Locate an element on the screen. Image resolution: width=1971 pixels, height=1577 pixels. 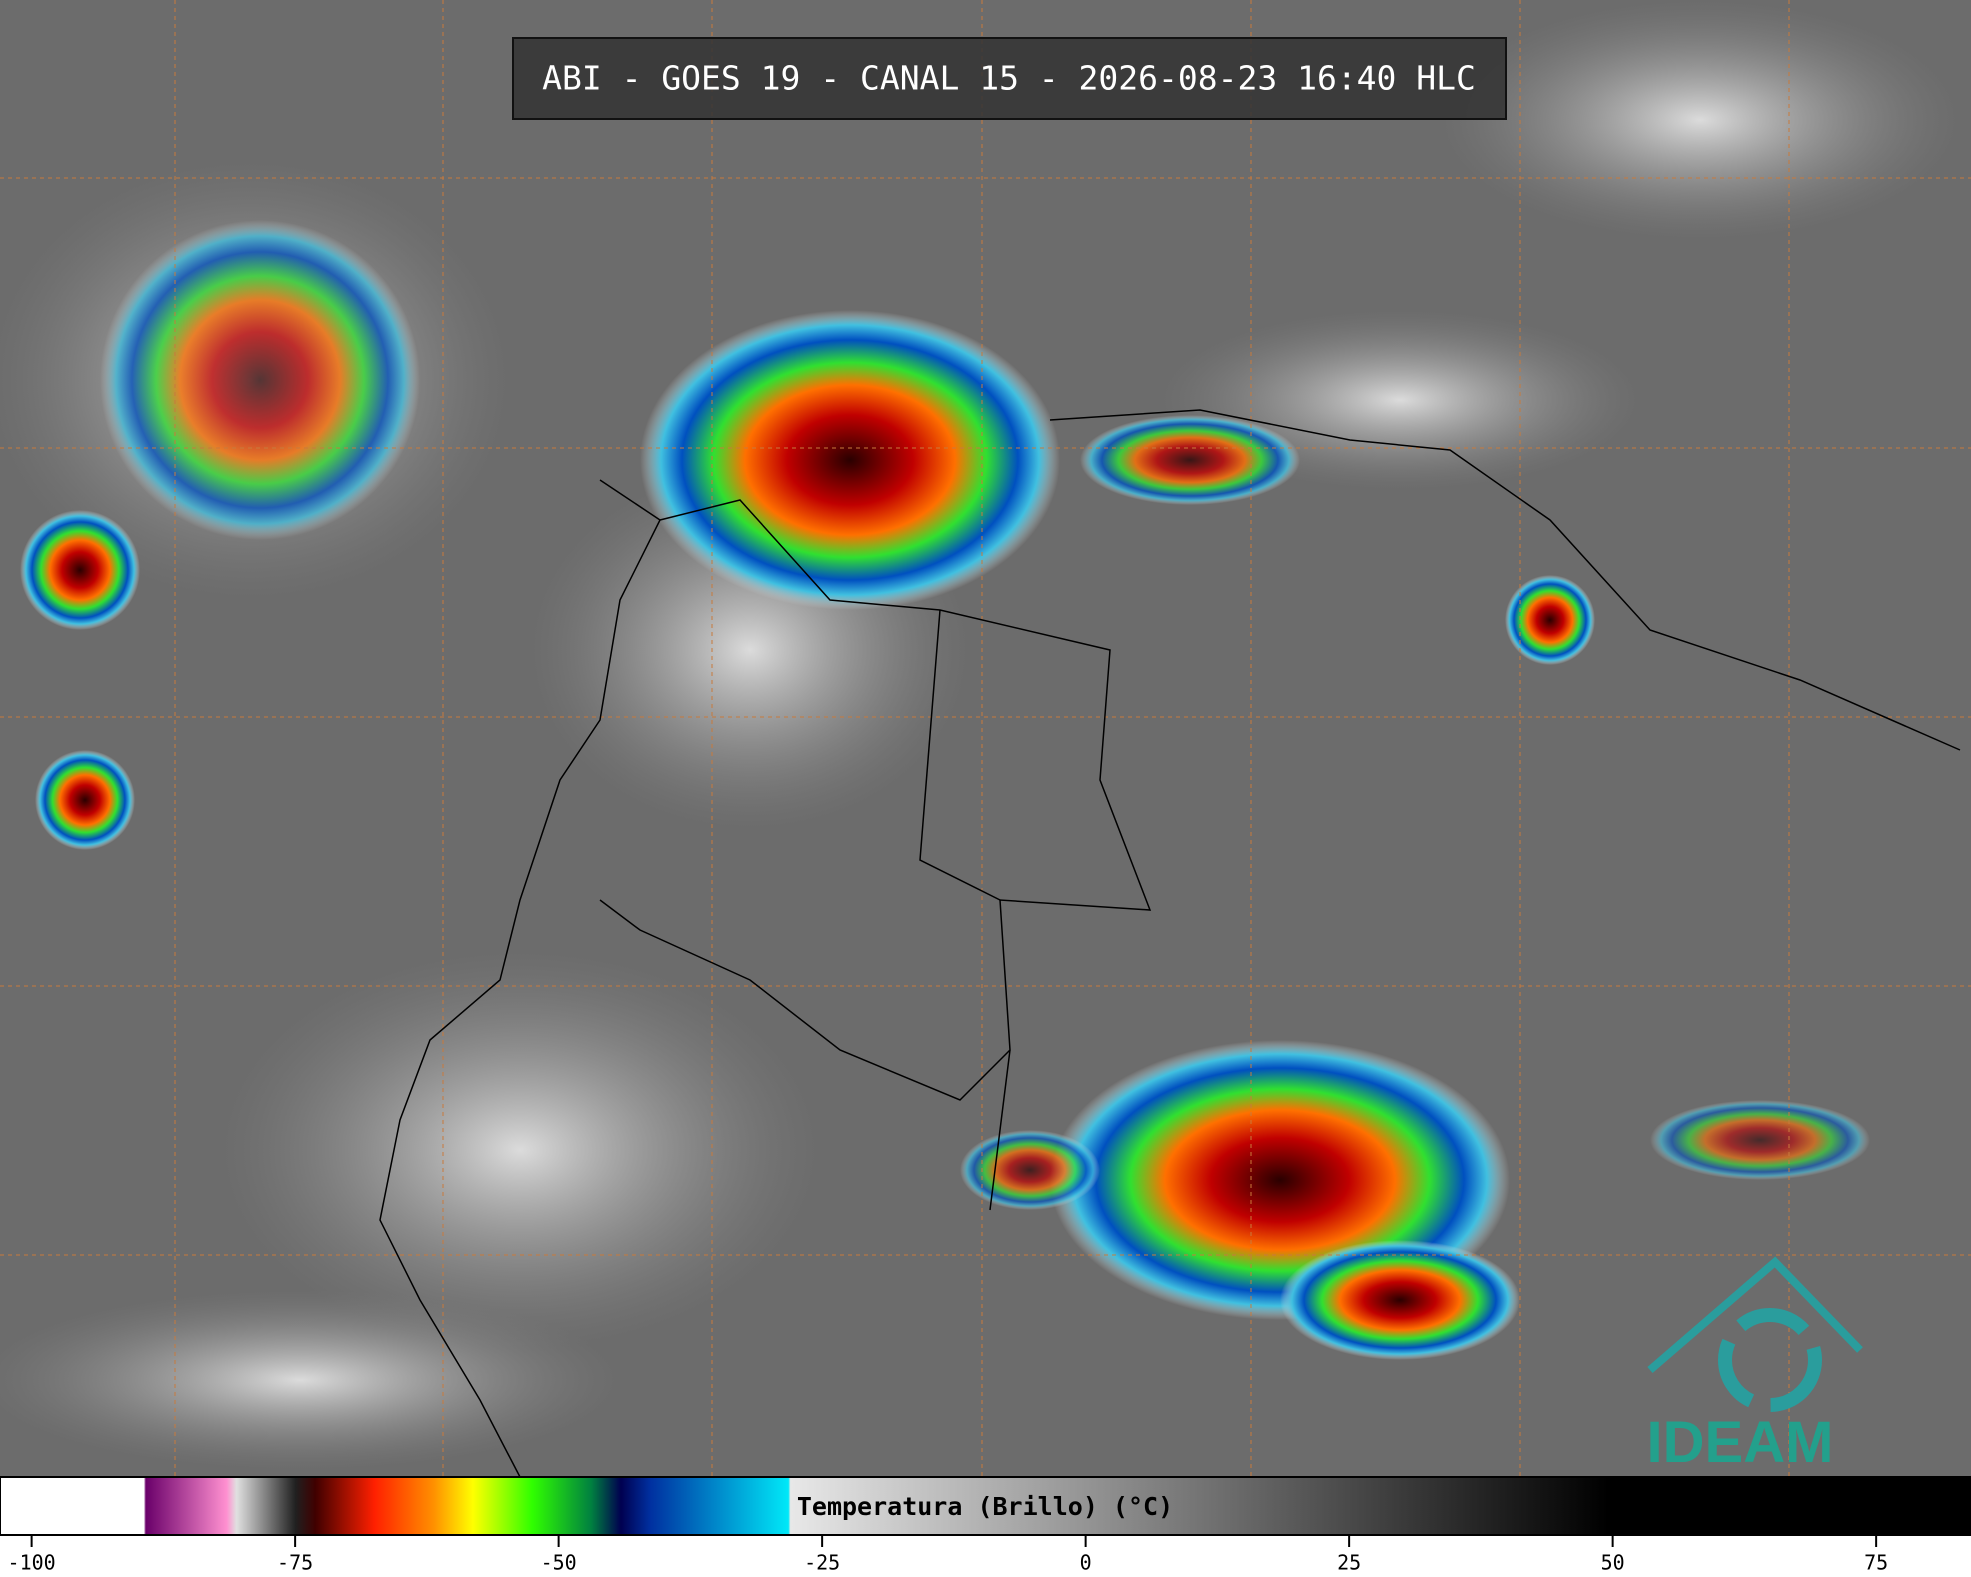
logo: IDEAM is located at coordinates (1755, 1365).